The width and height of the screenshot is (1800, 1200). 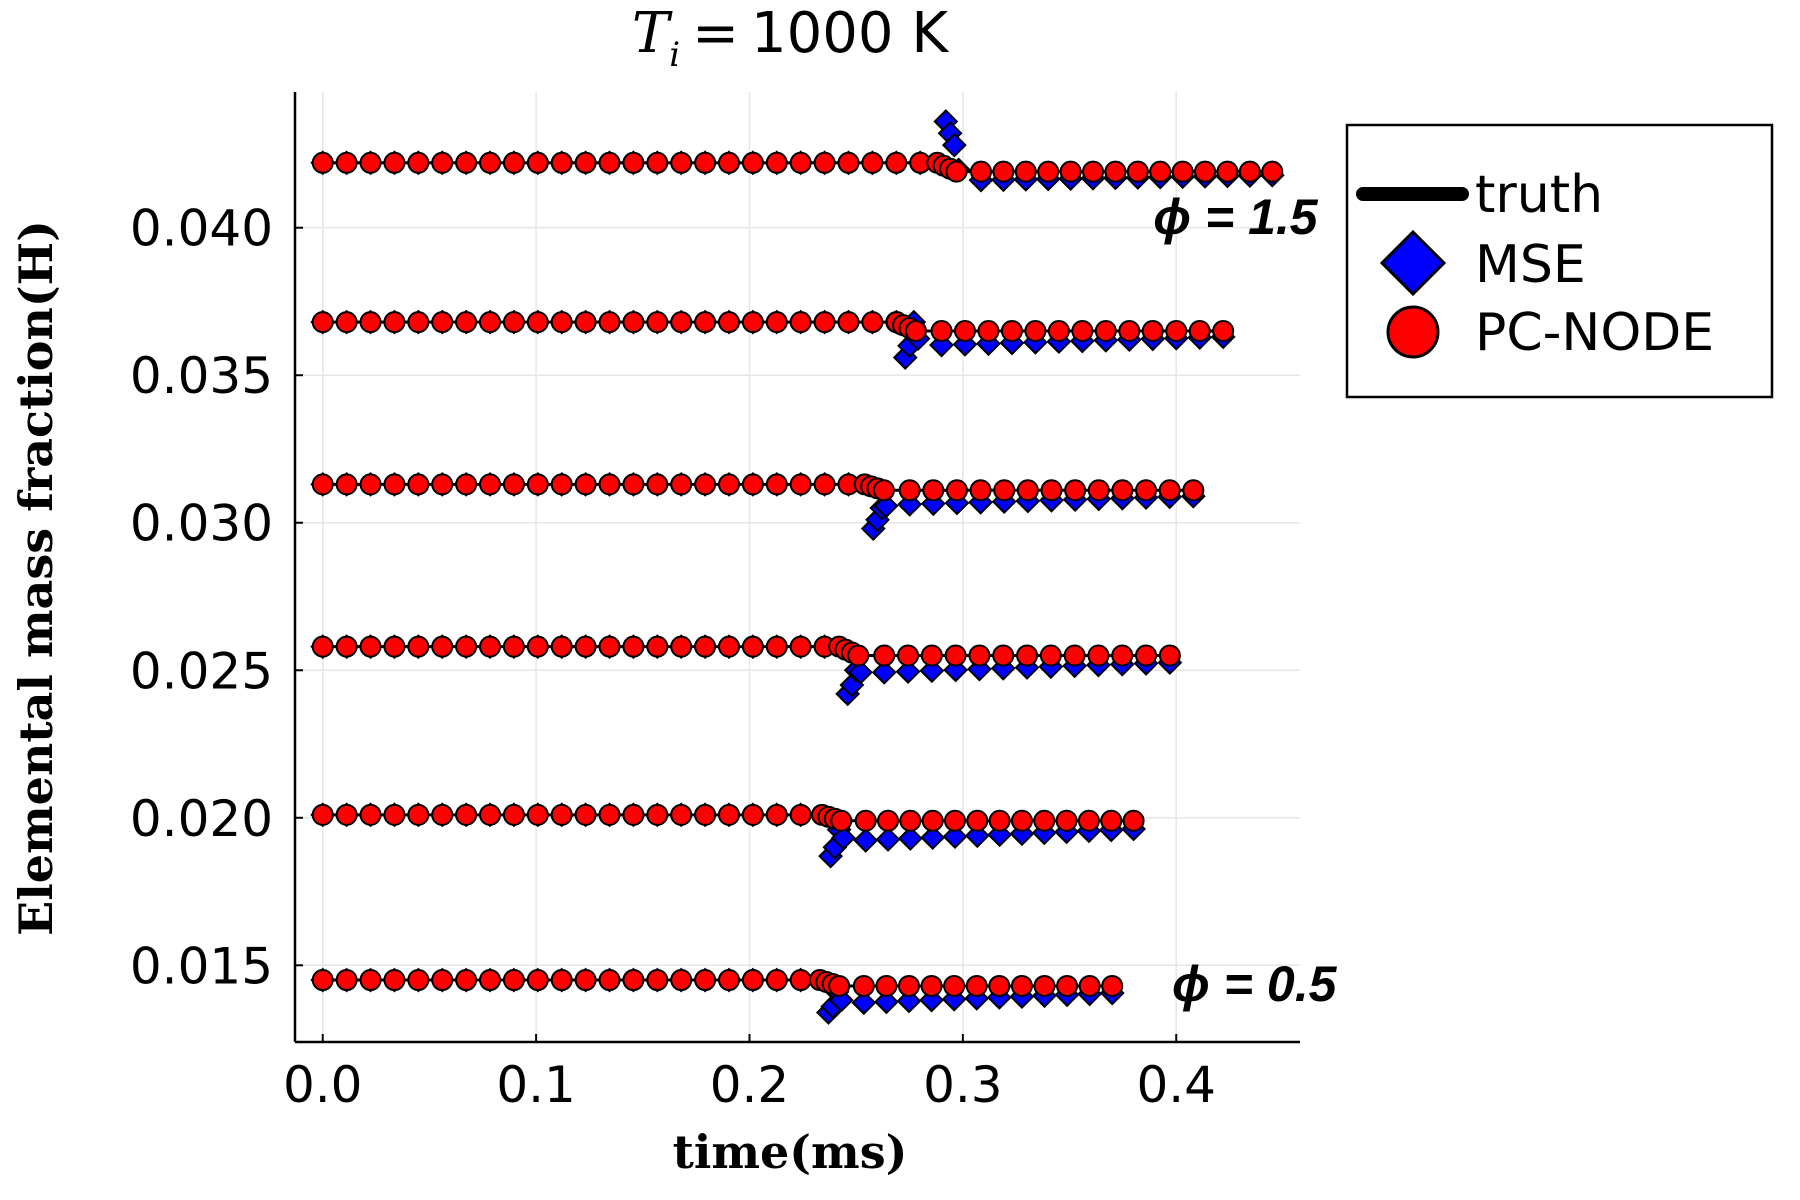 What do you see at coordinates (1539, 195) in the screenshot?
I see `legend-truth-label: truth` at bounding box center [1539, 195].